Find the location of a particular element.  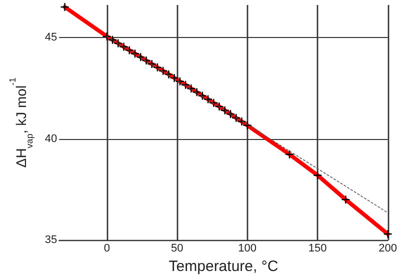

y-axis-title: ΔHvap, kJ mol-1 is located at coordinates (21, 122).